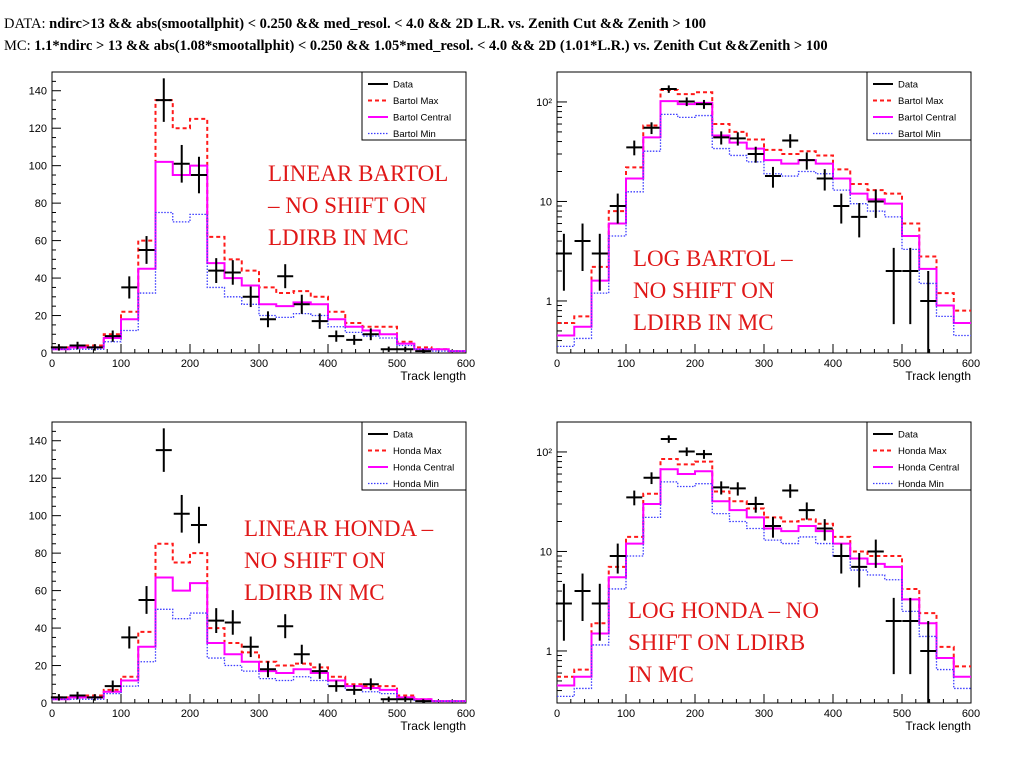 The height and width of the screenshot is (767, 1023). Describe the element at coordinates (414, 134) in the screenshot. I see `legend-entry: Bartol Min` at that location.